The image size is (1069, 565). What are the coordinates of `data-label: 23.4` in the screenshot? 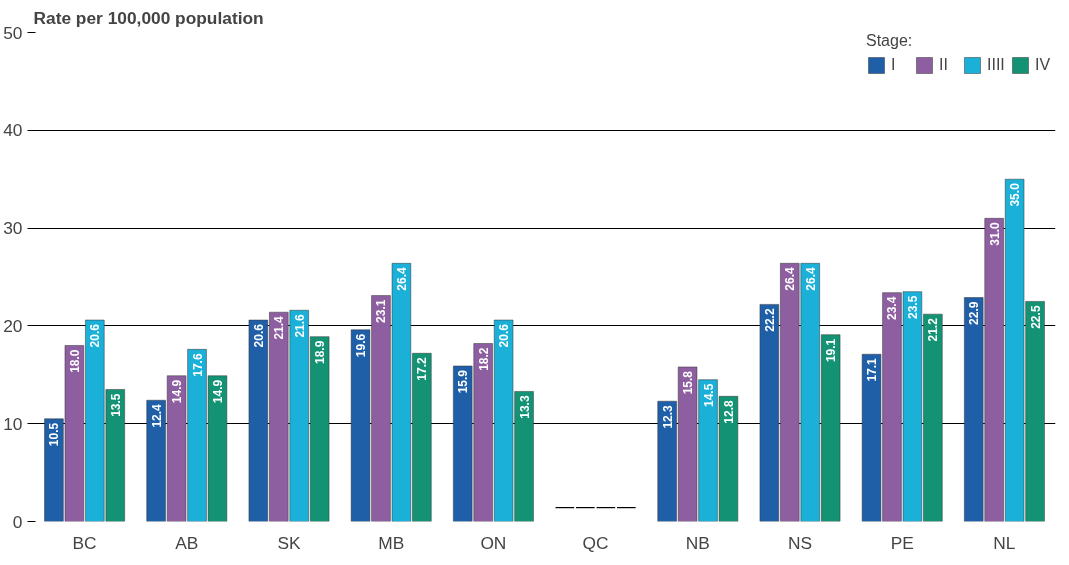 It's located at (892, 308).